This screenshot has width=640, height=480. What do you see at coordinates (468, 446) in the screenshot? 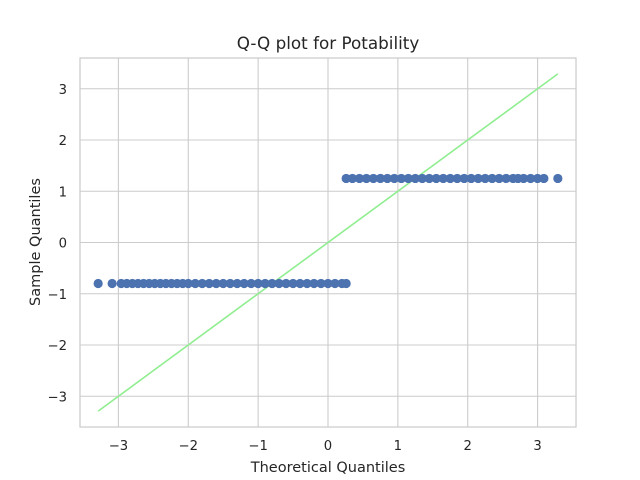
I see `x-tick-label: 2` at bounding box center [468, 446].